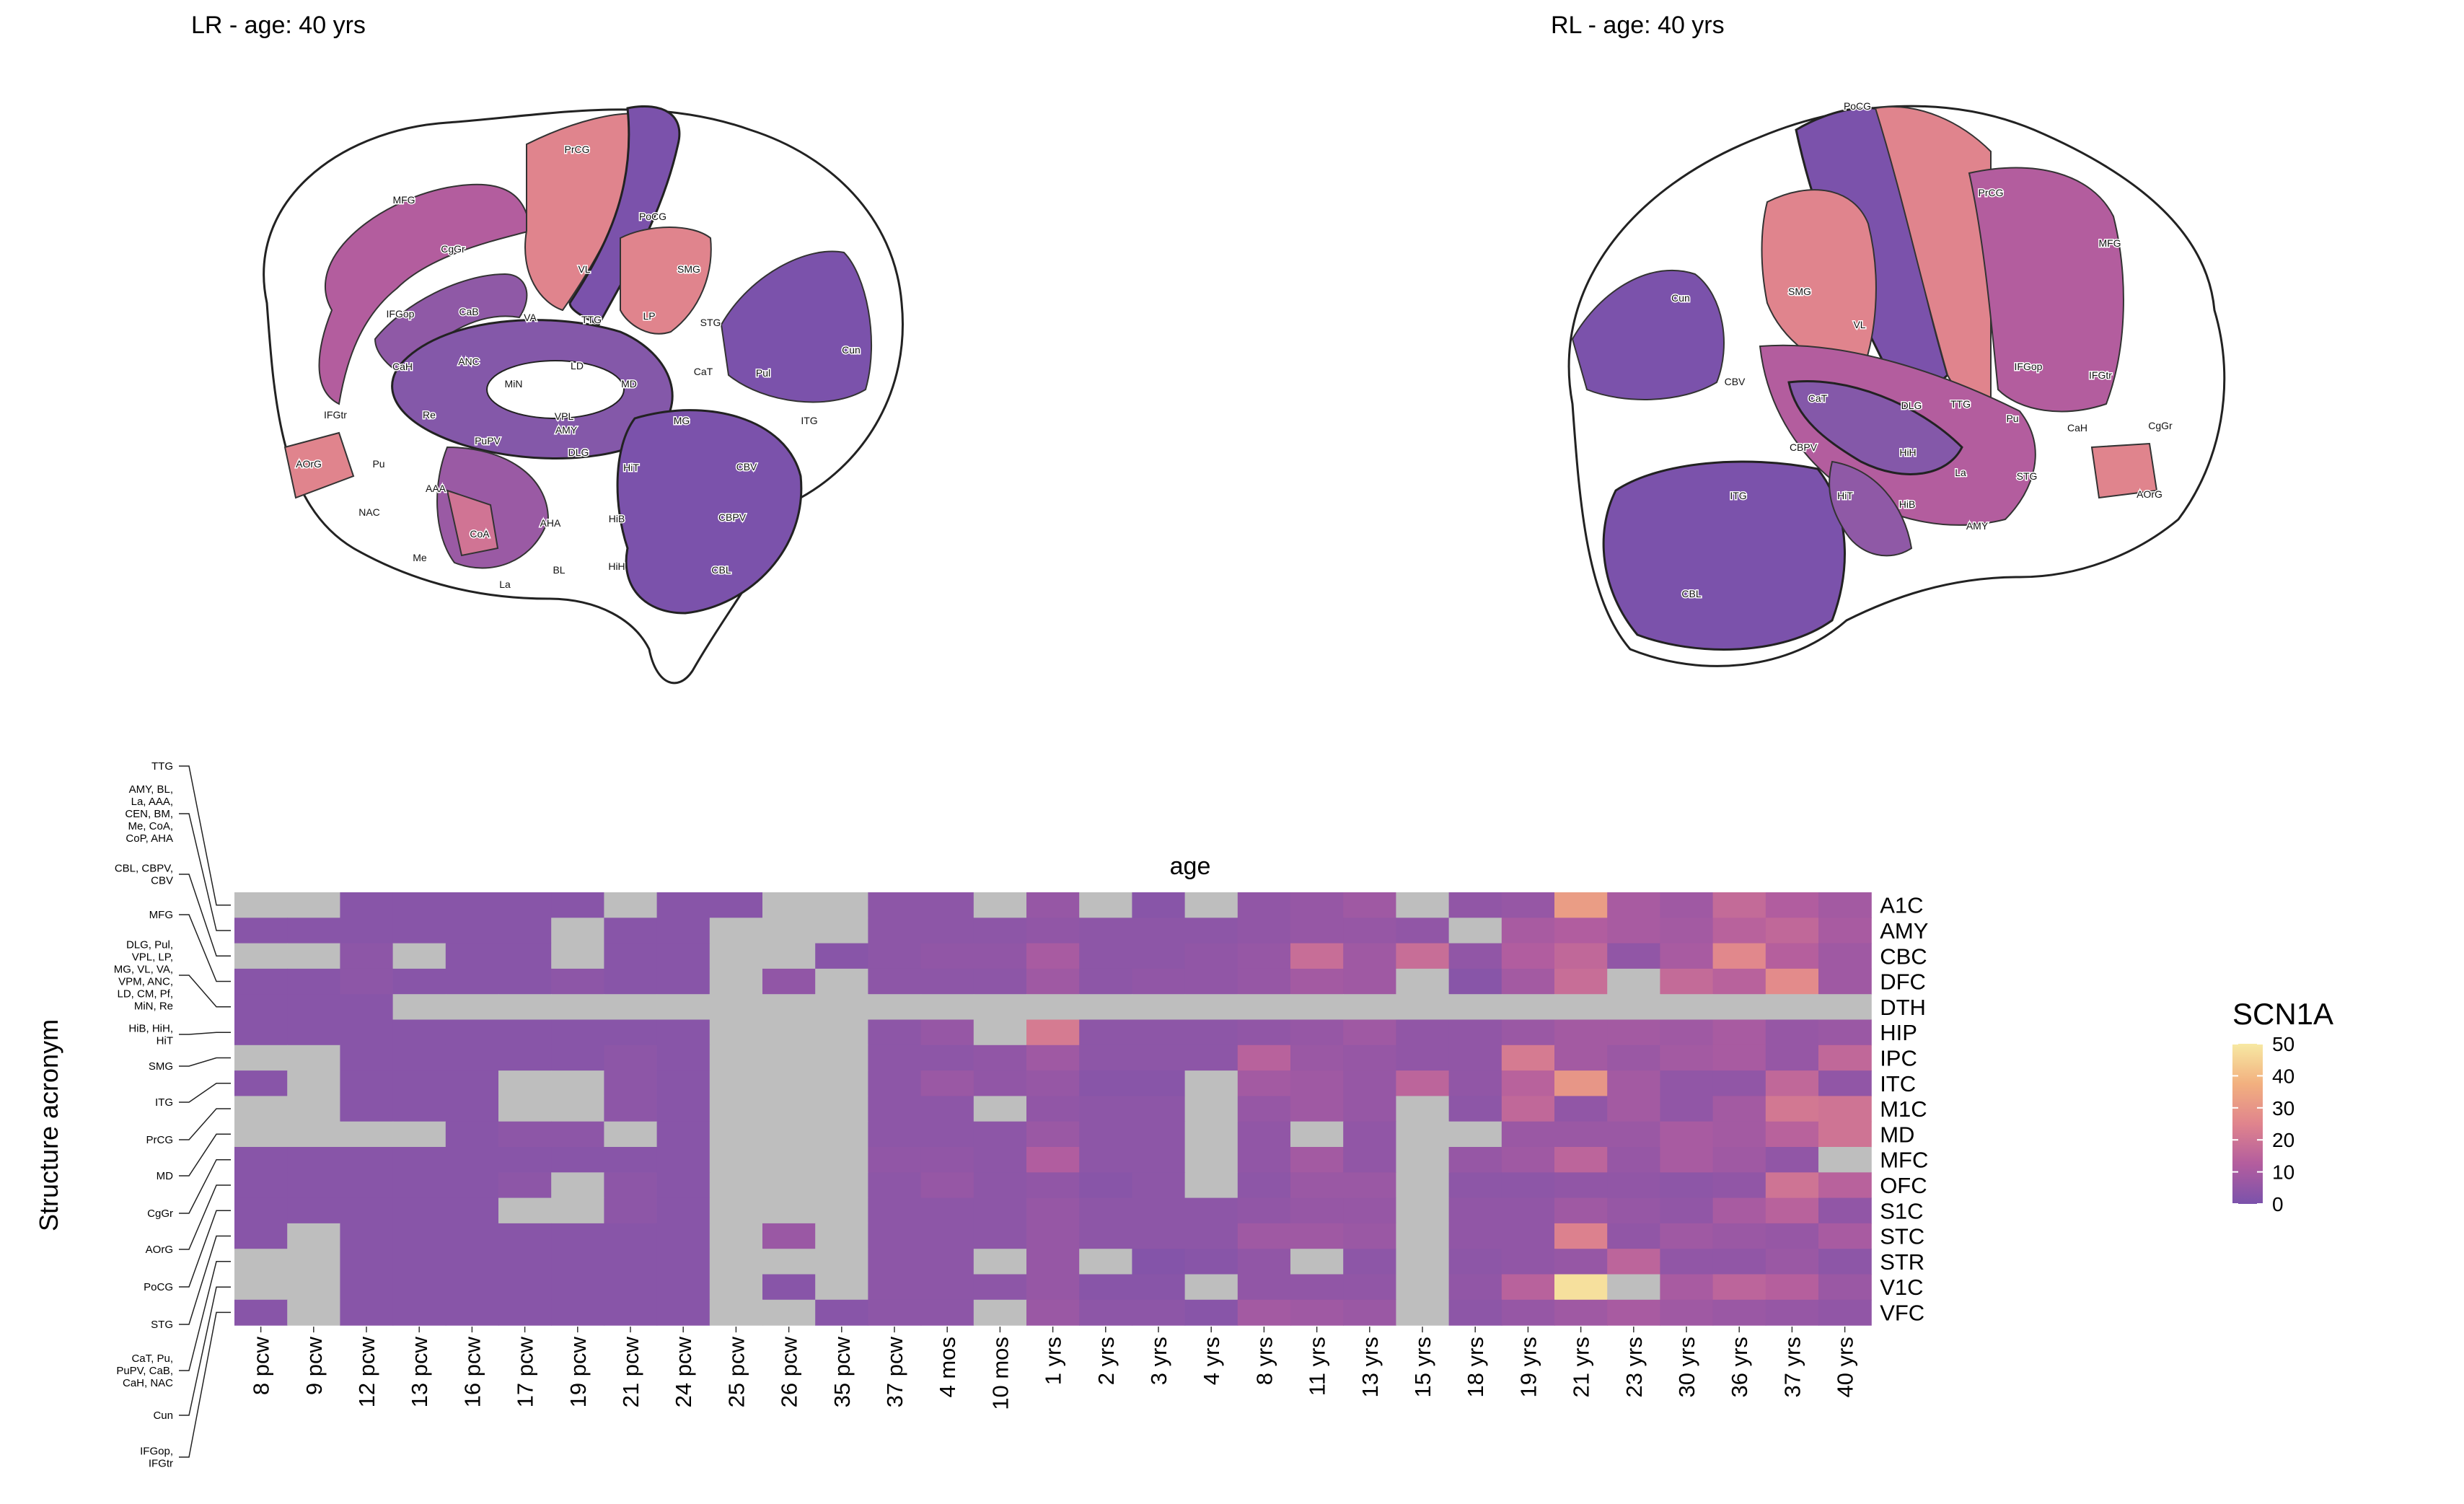  Describe the element at coordinates (1903, 982) in the screenshot. I see `row-label-DFC: DFC` at that location.